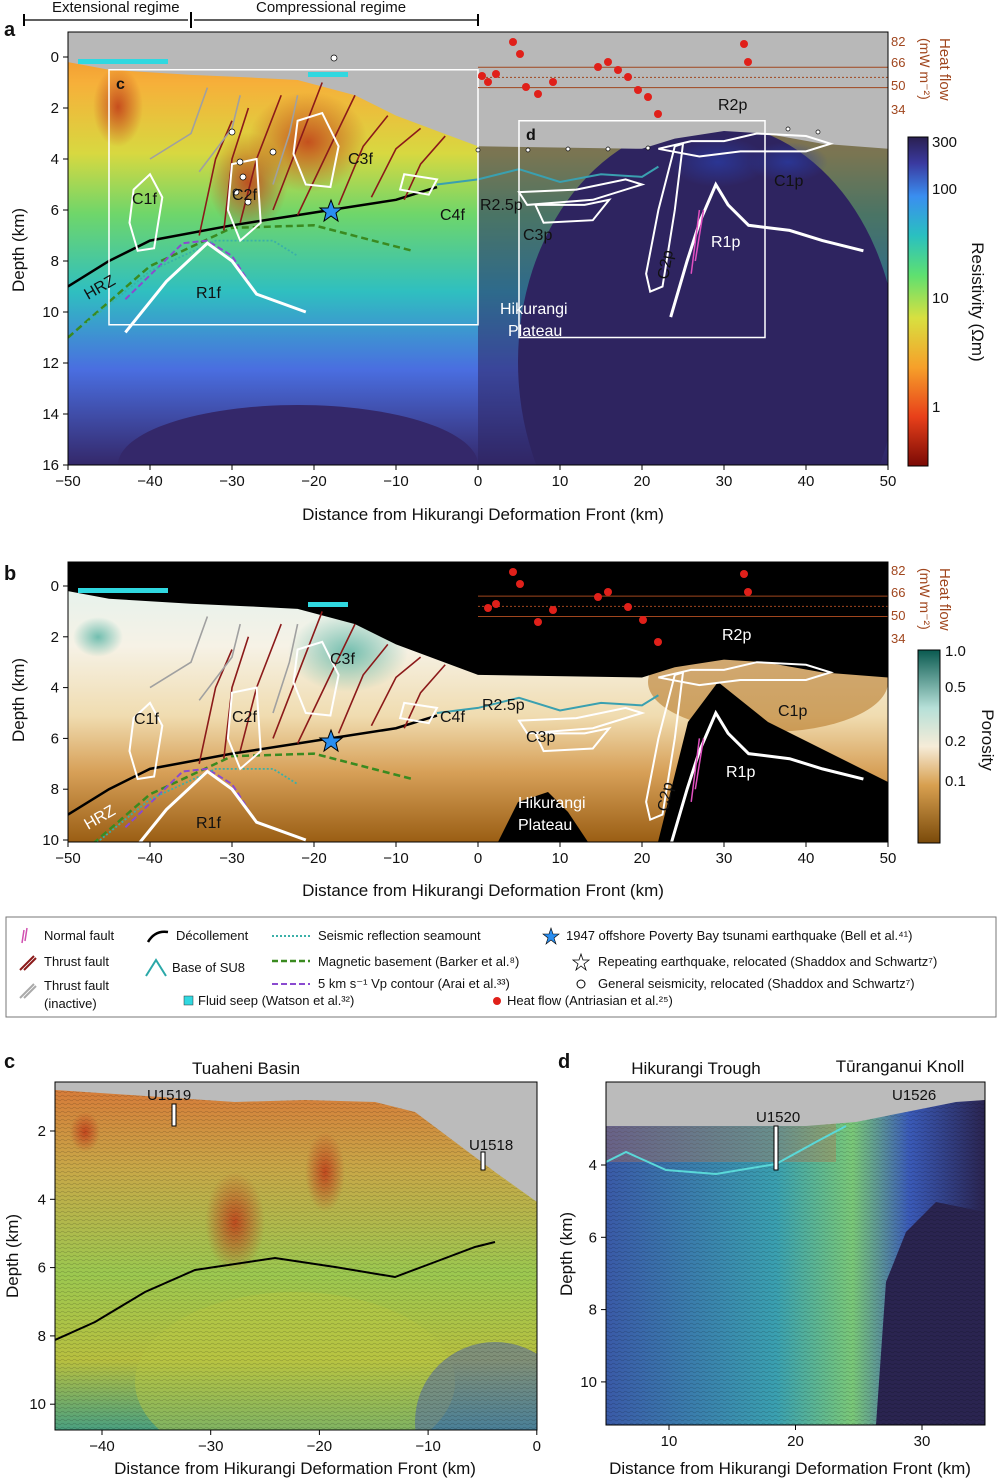 Image resolution: width=1000 pixels, height=1481 pixels. What do you see at coordinates (50, 465) in the screenshot?
I see `y-tick-label: 16` at bounding box center [50, 465].